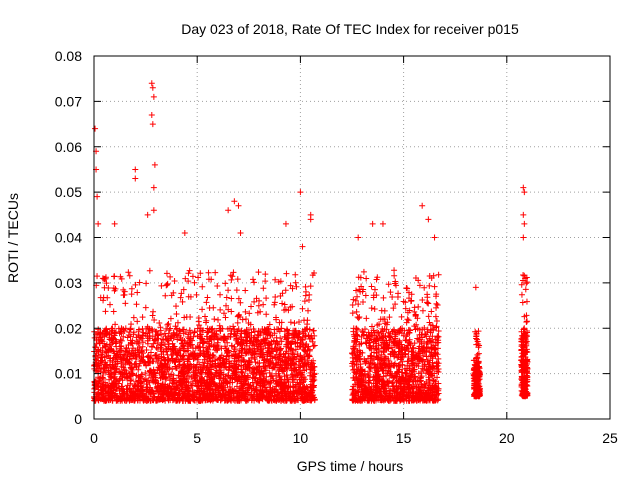  What do you see at coordinates (78, 419) in the screenshot?
I see `y-tick-label: 0` at bounding box center [78, 419].